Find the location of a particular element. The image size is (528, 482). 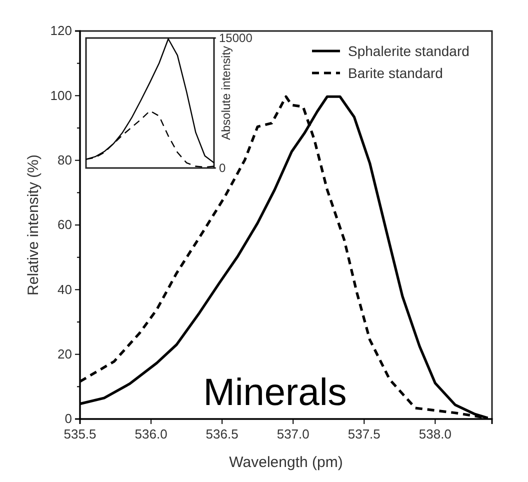

x-tick-label: 535.5 is located at coordinates (80, 434).